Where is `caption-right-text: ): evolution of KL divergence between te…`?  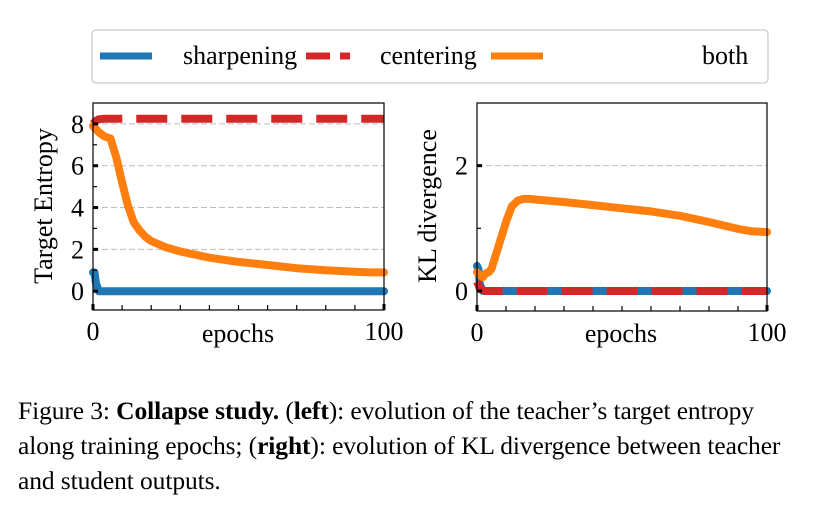
caption-right-text: ): evolution of KL divergence between te… is located at coordinates (399, 463).